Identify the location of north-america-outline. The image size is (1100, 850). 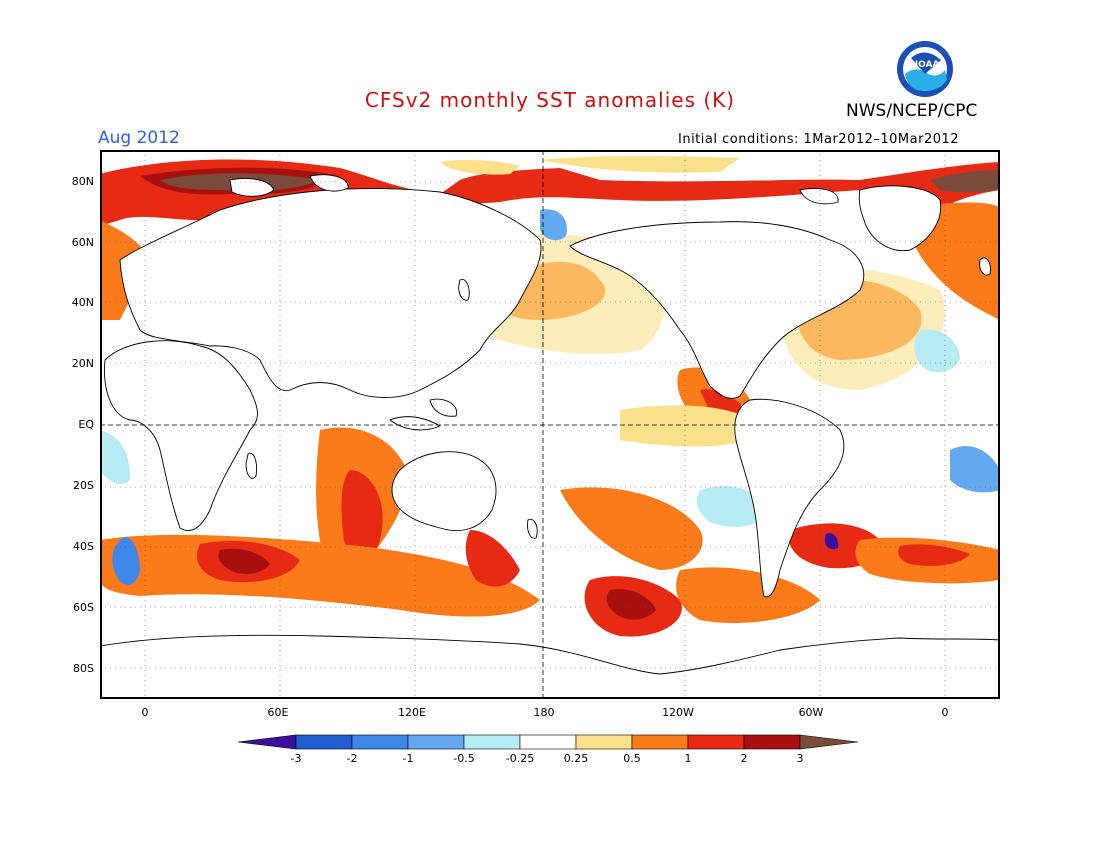
(717, 310).